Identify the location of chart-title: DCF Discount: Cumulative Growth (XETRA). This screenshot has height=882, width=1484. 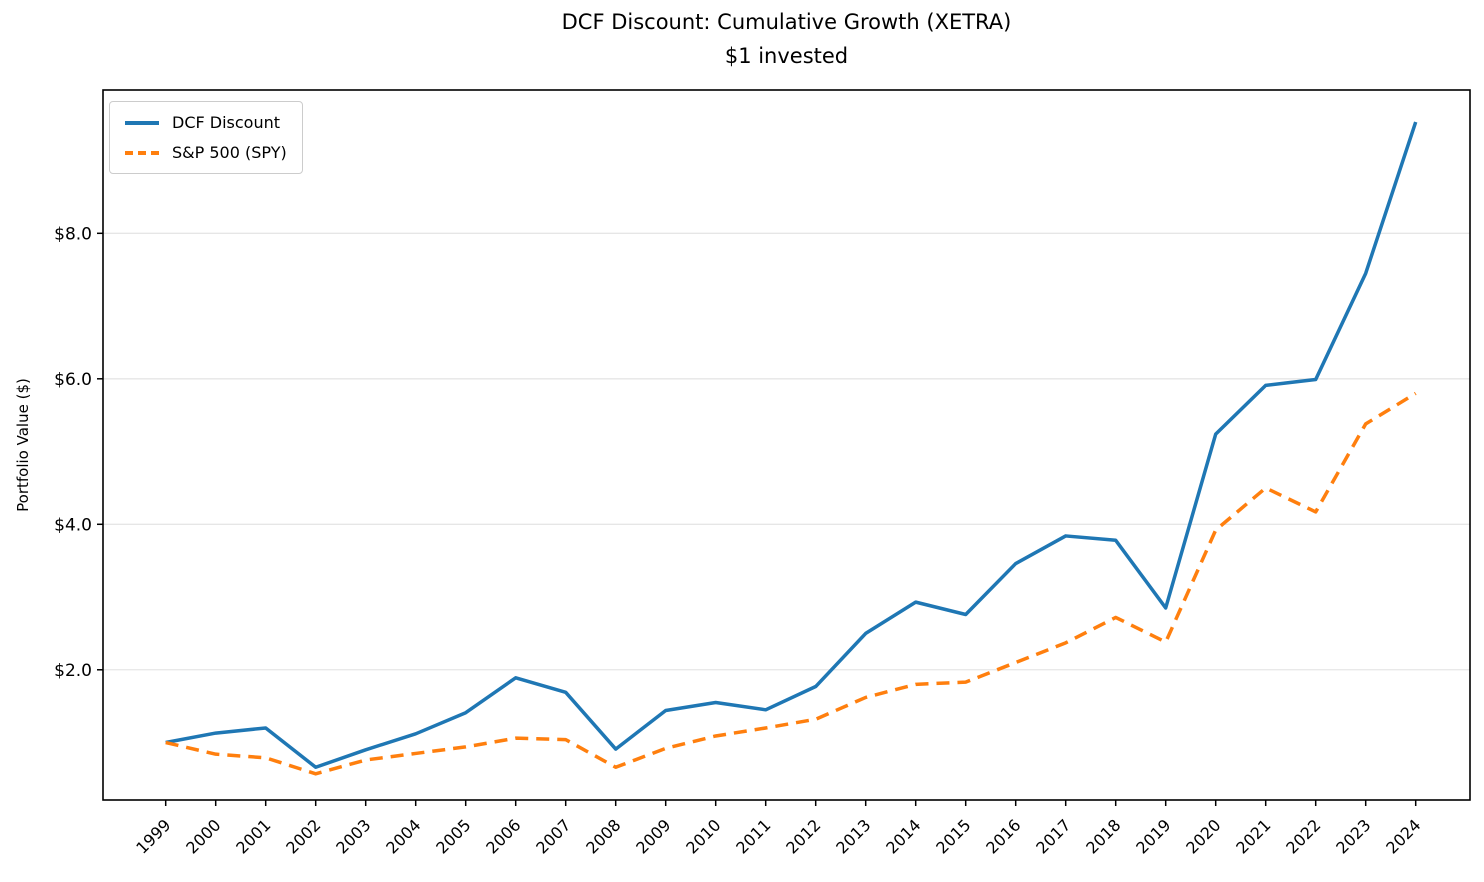
(786, 22).